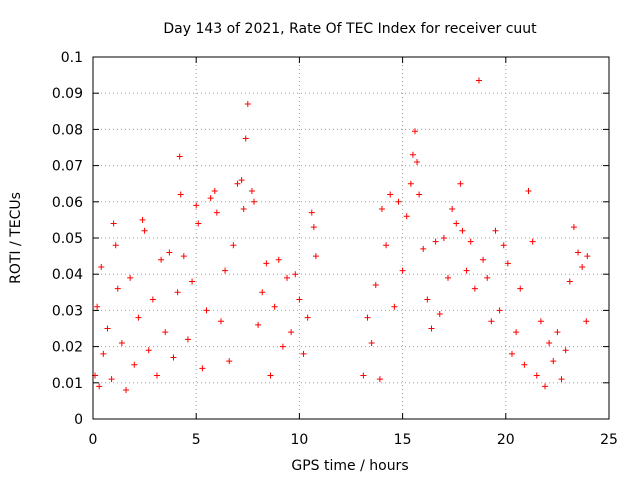  What do you see at coordinates (16, 238) in the screenshot?
I see `y-axis-label: ROTI / TECUs` at bounding box center [16, 238].